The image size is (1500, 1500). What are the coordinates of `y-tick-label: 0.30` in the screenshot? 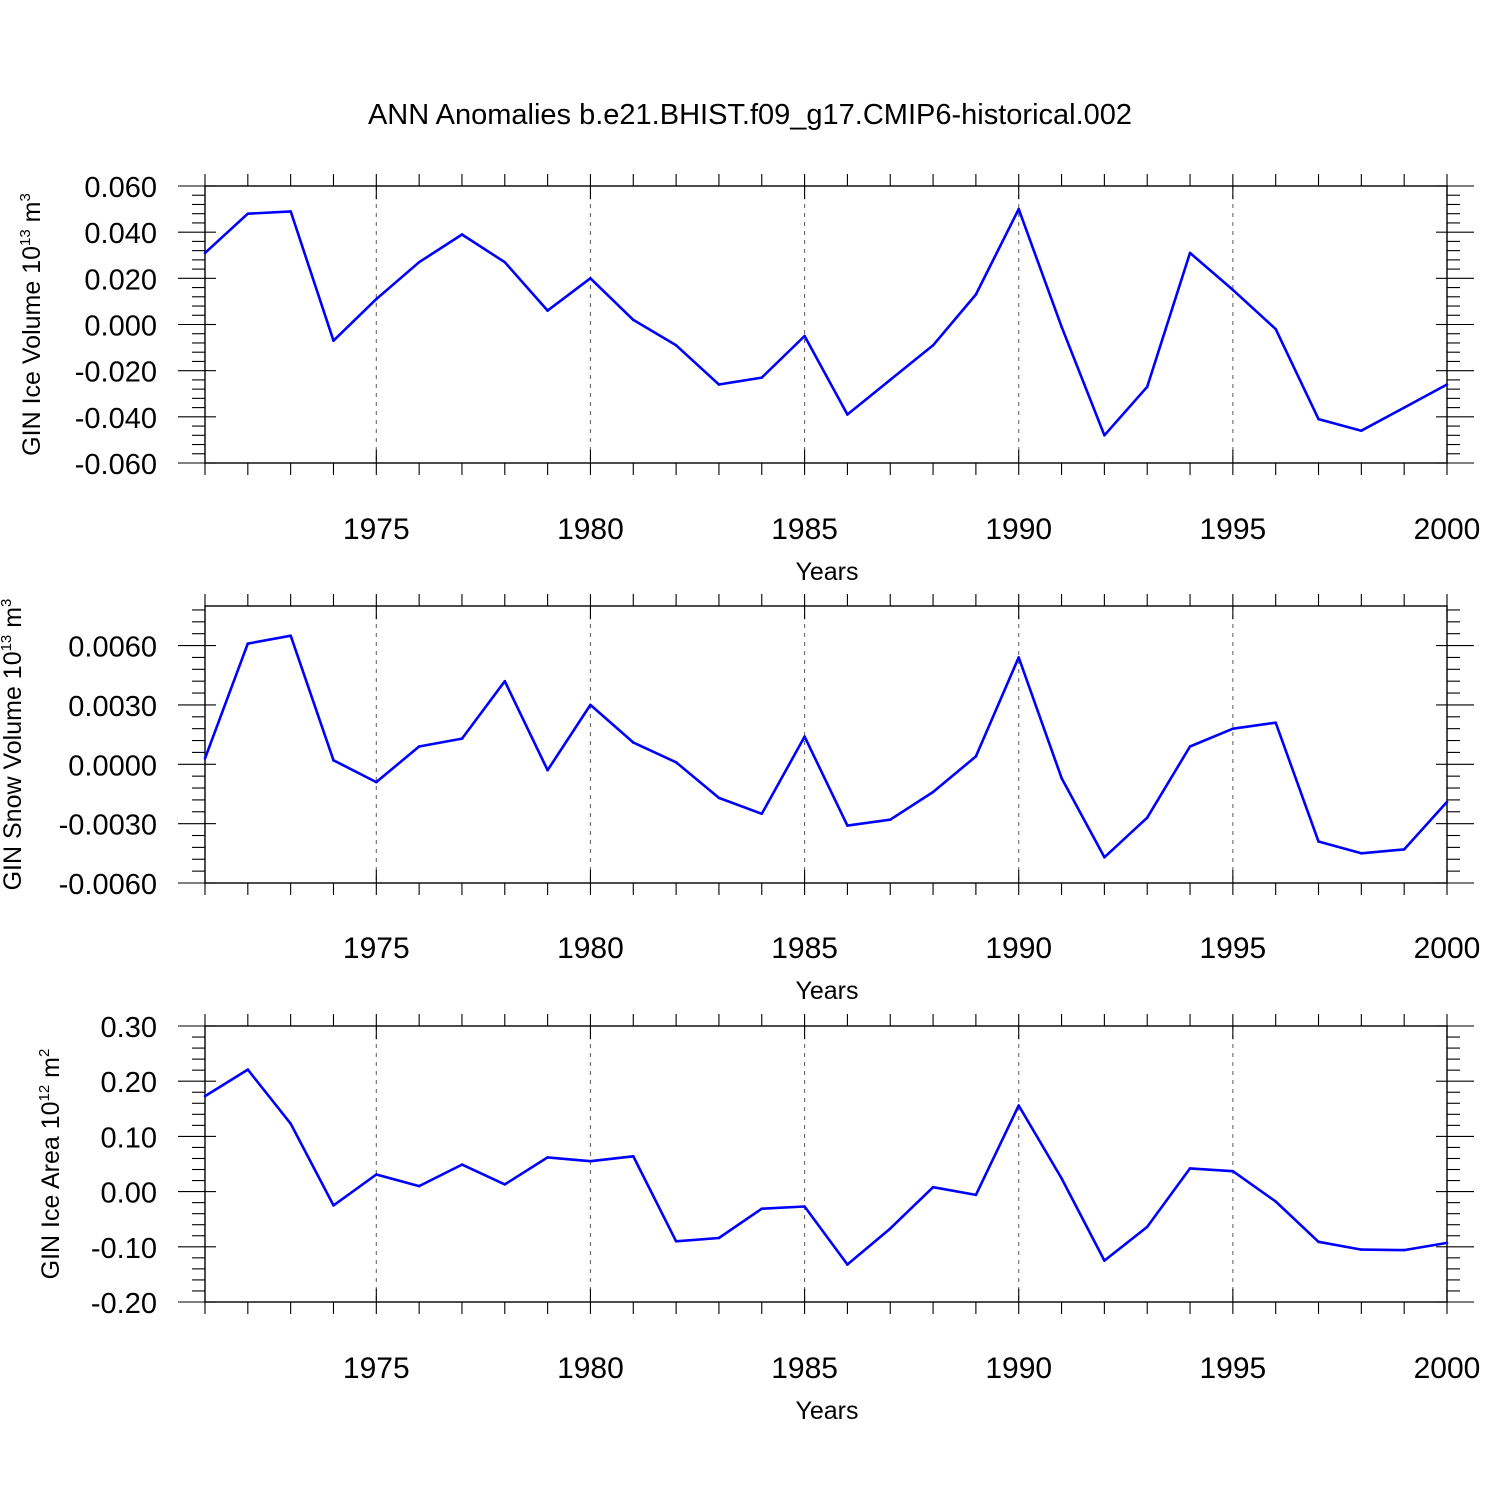 It's located at (129, 1028).